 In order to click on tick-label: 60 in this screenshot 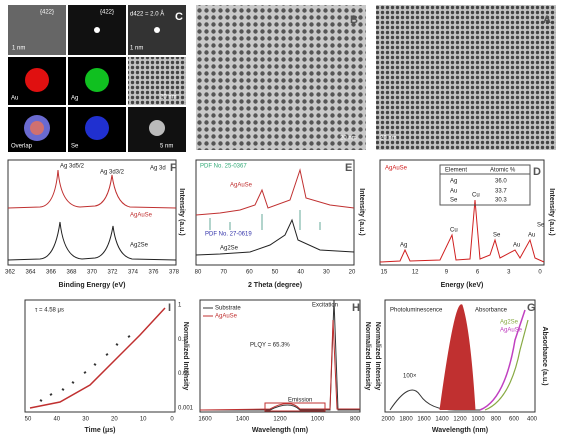, I will do `click(249, 273)`.